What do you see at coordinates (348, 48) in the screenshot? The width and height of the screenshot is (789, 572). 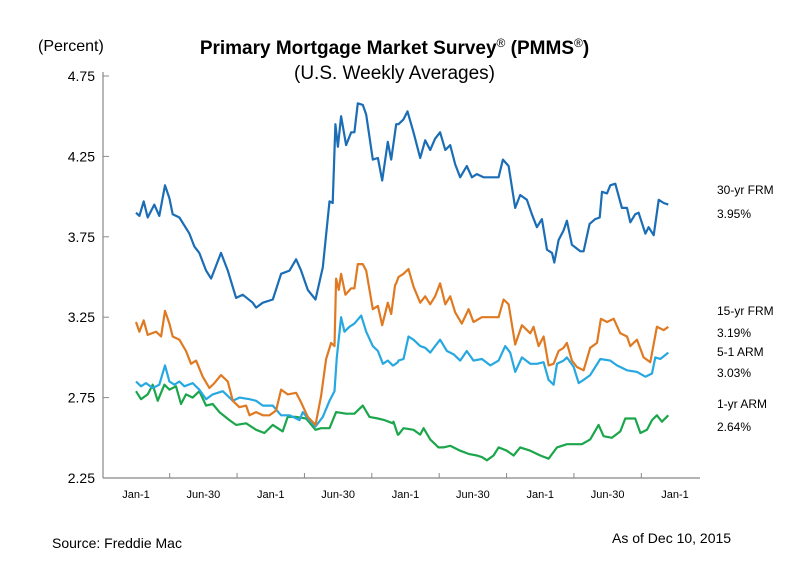 I see `title-text: Primary Mortgage Market Survey` at bounding box center [348, 48].